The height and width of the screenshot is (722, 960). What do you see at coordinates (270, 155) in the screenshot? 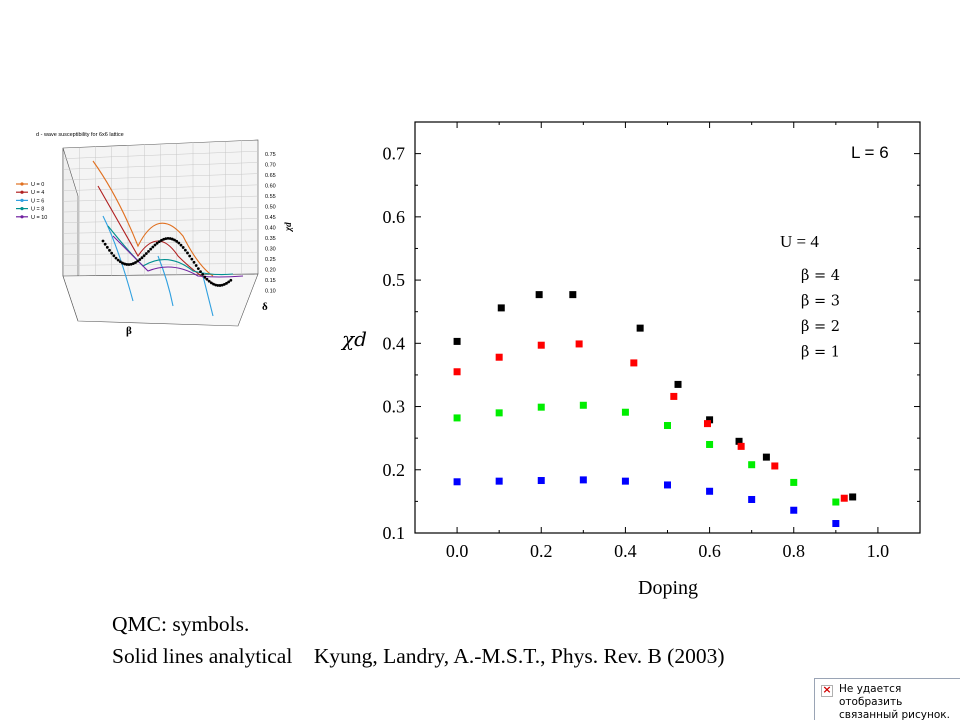
I see `inset-z-tick-label: 0.75` at bounding box center [270, 155].